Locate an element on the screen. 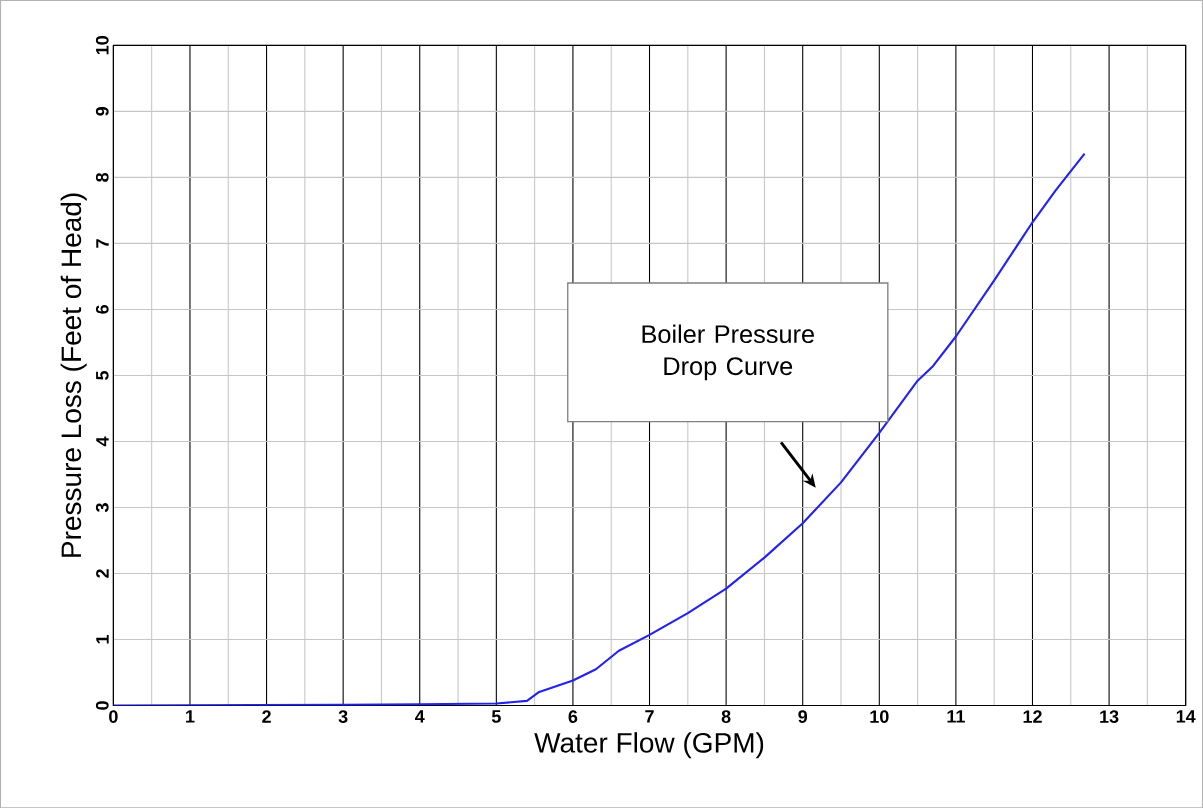 This screenshot has height=808, width=1203. y-tick-label: 7 is located at coordinates (102, 243).